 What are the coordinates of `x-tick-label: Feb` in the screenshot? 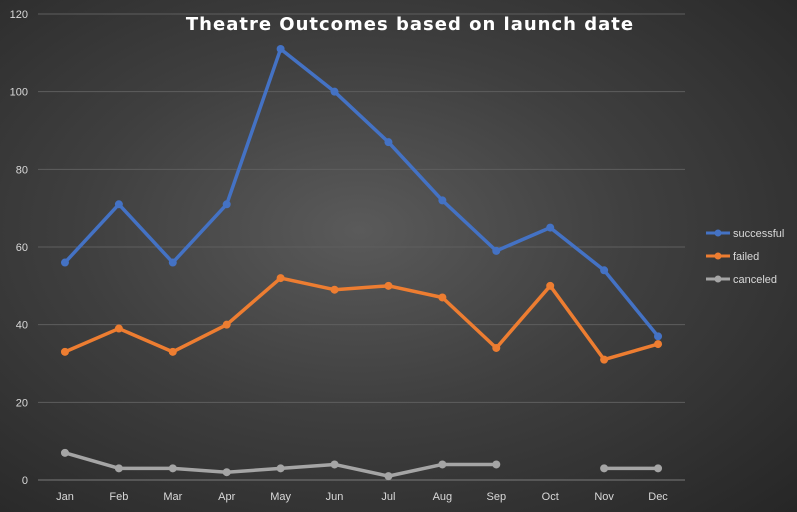 It's located at (118, 497).